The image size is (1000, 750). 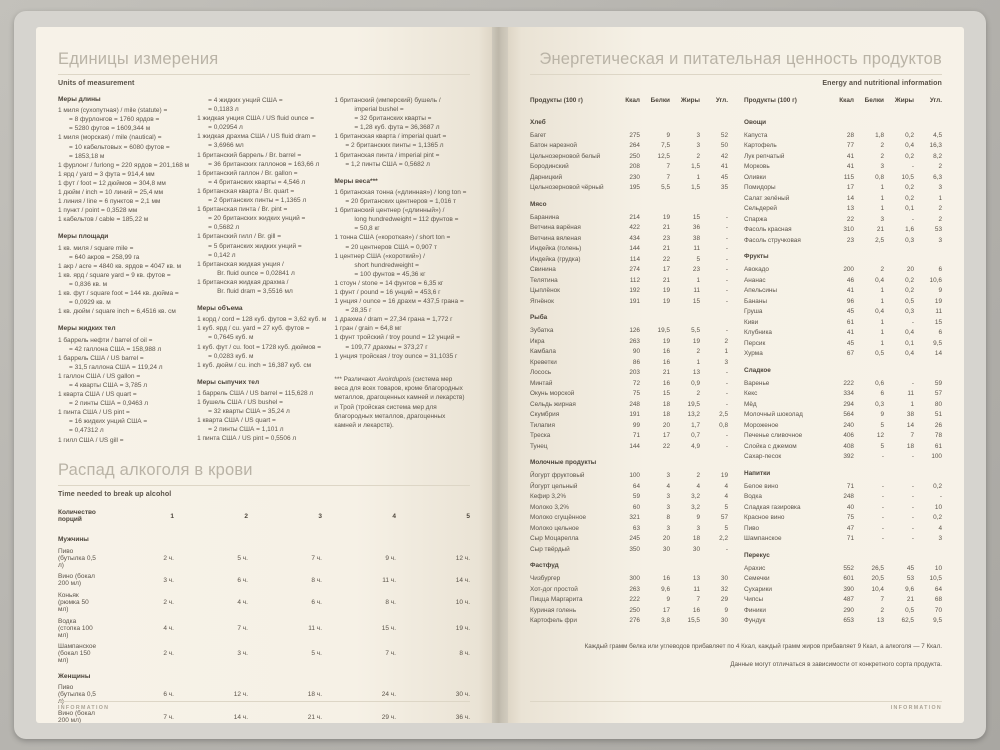 I want to click on nutrition-value: 248, so click(x=634, y=404).